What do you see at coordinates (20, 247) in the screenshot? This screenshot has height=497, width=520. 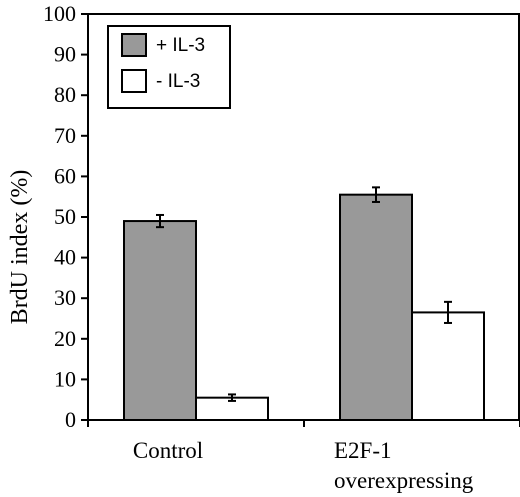 I see `y-axis-title: BrdU index (%)` at bounding box center [20, 247].